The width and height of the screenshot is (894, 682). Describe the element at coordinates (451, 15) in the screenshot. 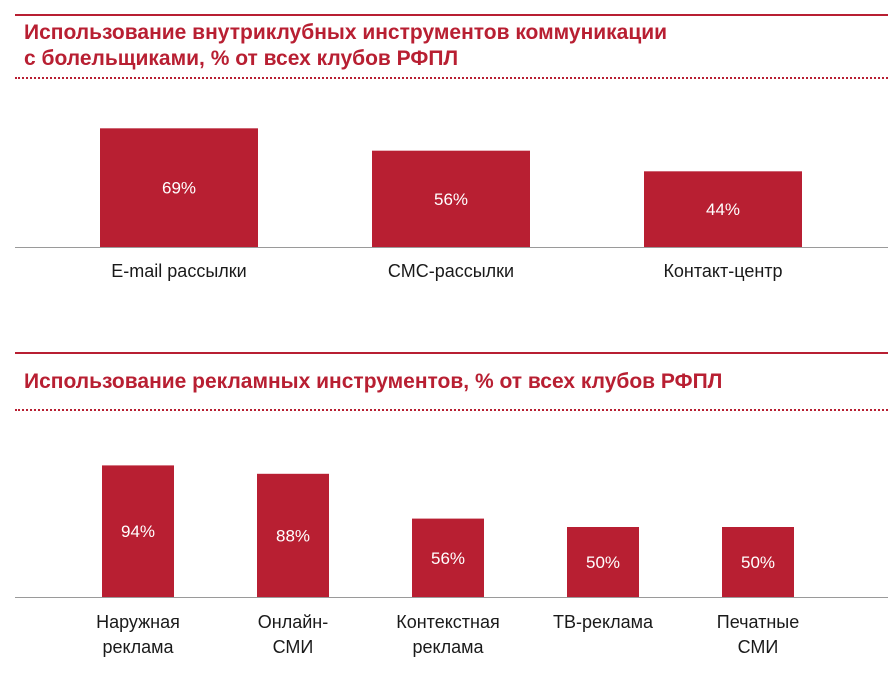

I see `section1-top-rule` at that location.